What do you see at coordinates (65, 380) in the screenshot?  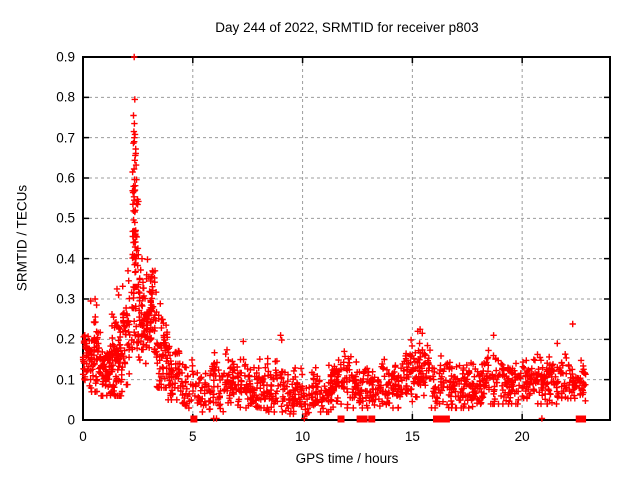 I see `y-tick-label: 0.1` at bounding box center [65, 380].